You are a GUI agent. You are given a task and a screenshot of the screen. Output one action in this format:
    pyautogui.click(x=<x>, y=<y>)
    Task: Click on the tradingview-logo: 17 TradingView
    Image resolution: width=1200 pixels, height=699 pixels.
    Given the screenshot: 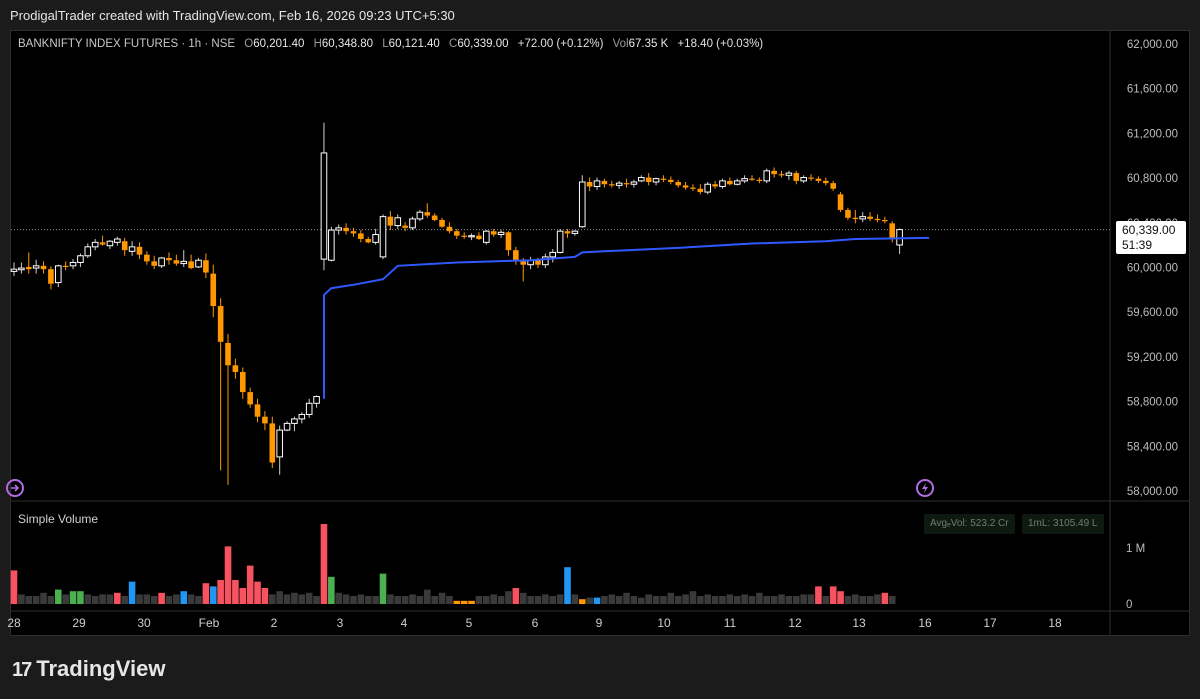 What is the action you would take?
    pyautogui.click(x=88, y=669)
    